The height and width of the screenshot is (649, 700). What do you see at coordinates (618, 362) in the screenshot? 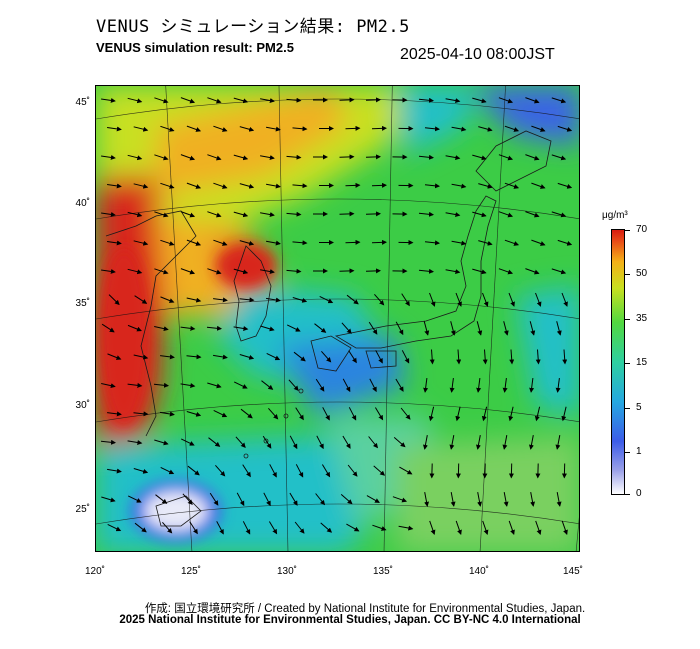
I see `colorbar` at bounding box center [618, 362].